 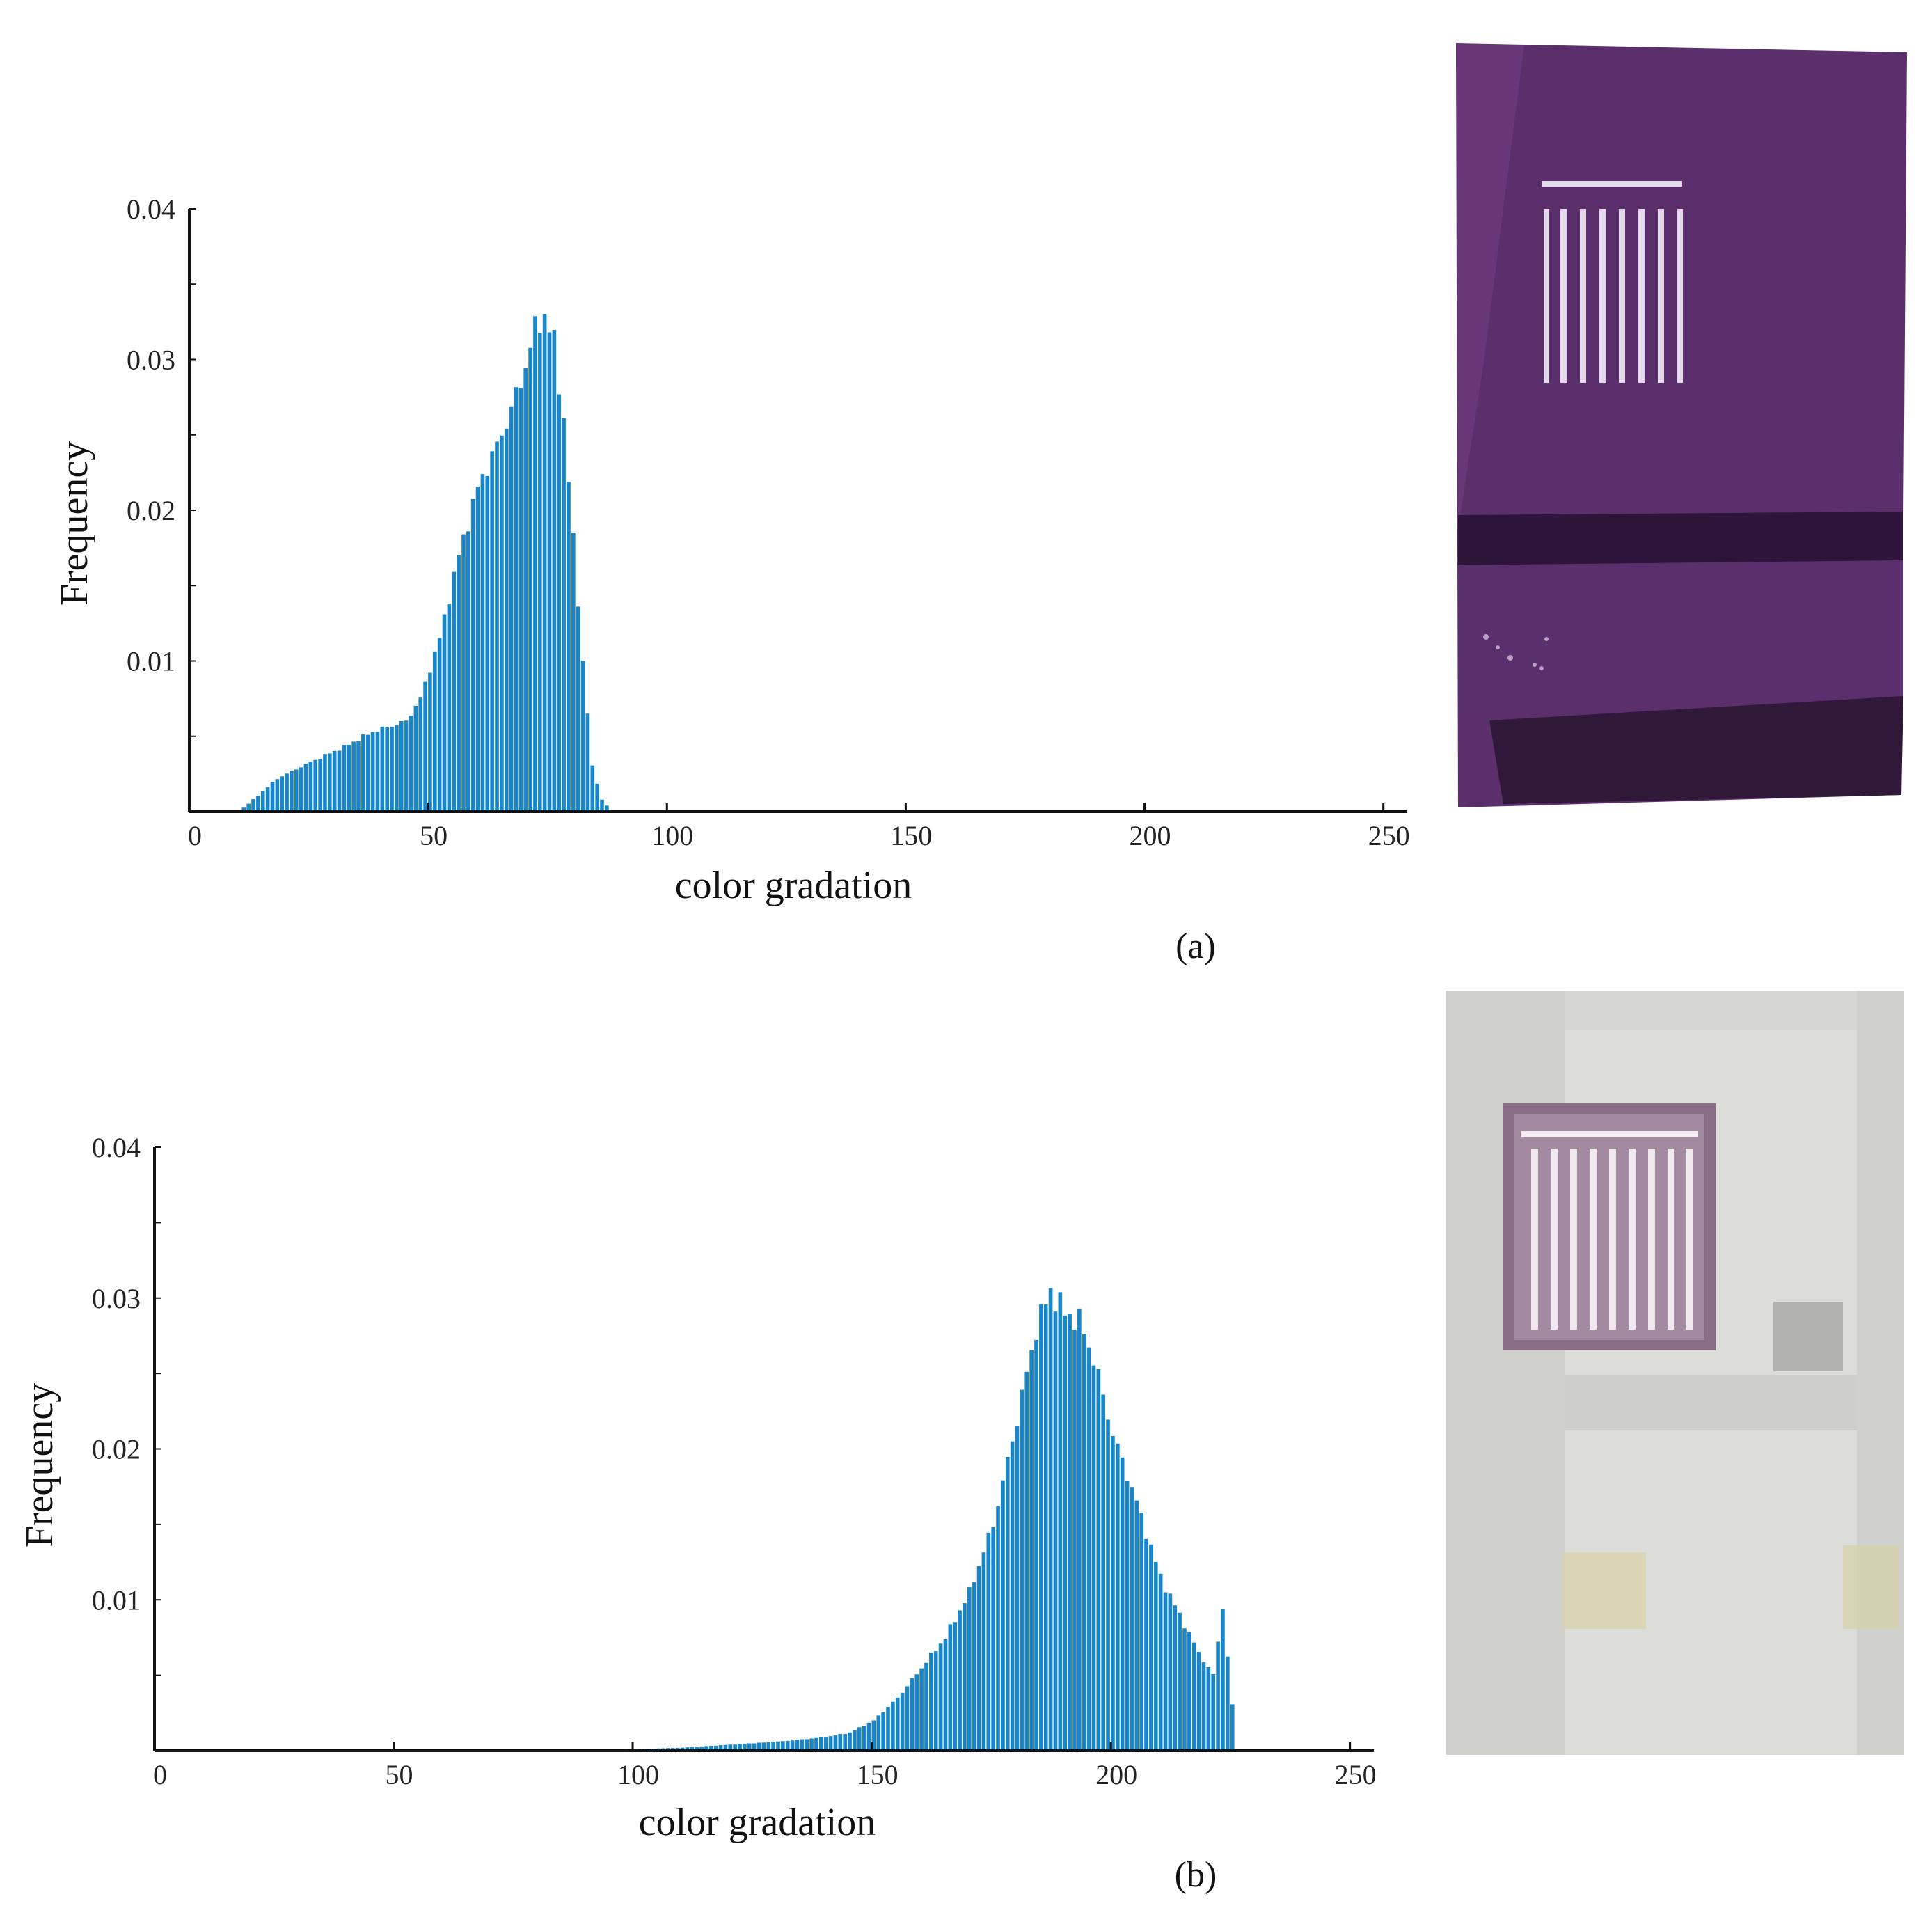 What do you see at coordinates (39, 1465) in the screenshot?
I see `histogram-b-ylabel: Frequency` at bounding box center [39, 1465].